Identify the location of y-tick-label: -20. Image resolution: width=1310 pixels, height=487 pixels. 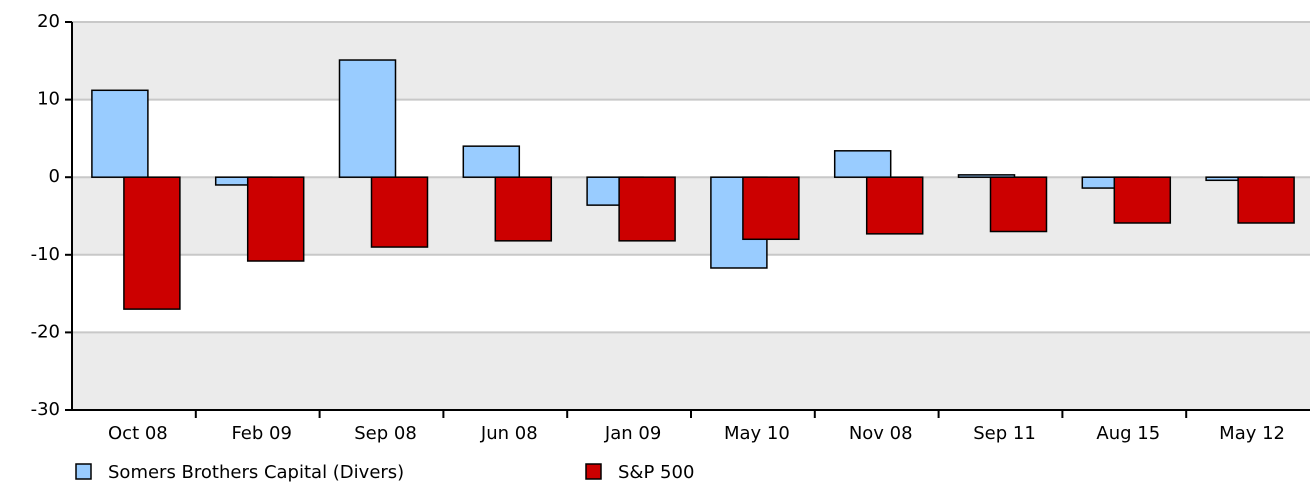
(45, 331).